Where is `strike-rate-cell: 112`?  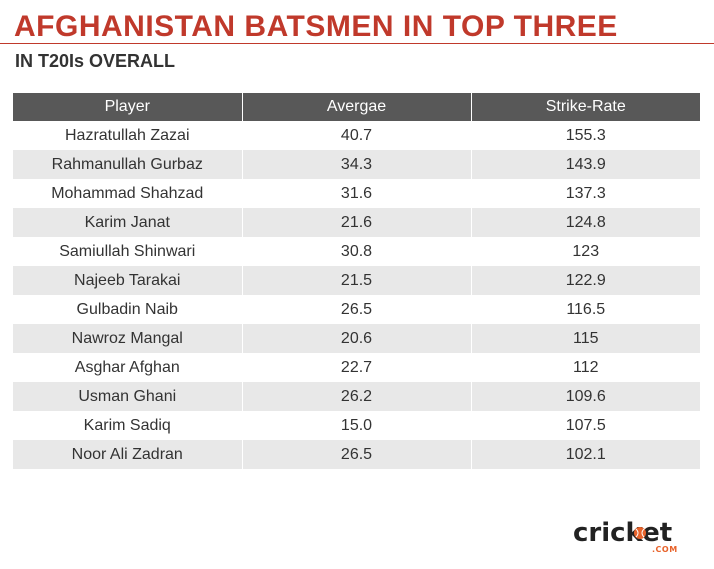 strike-rate-cell: 112 is located at coordinates (585, 367).